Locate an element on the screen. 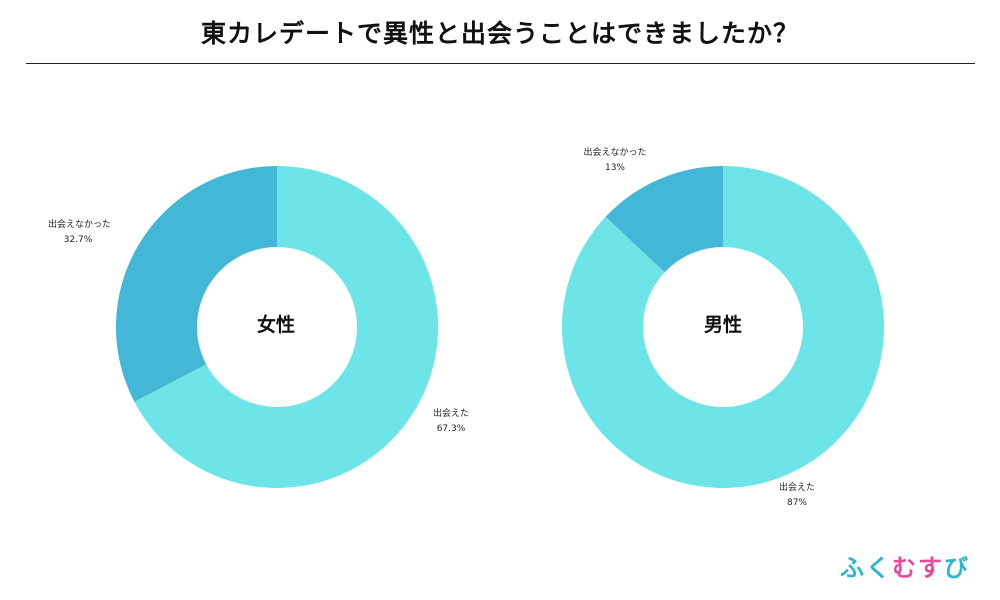 The width and height of the screenshot is (1000, 600). title-divider is located at coordinates (500, 63).